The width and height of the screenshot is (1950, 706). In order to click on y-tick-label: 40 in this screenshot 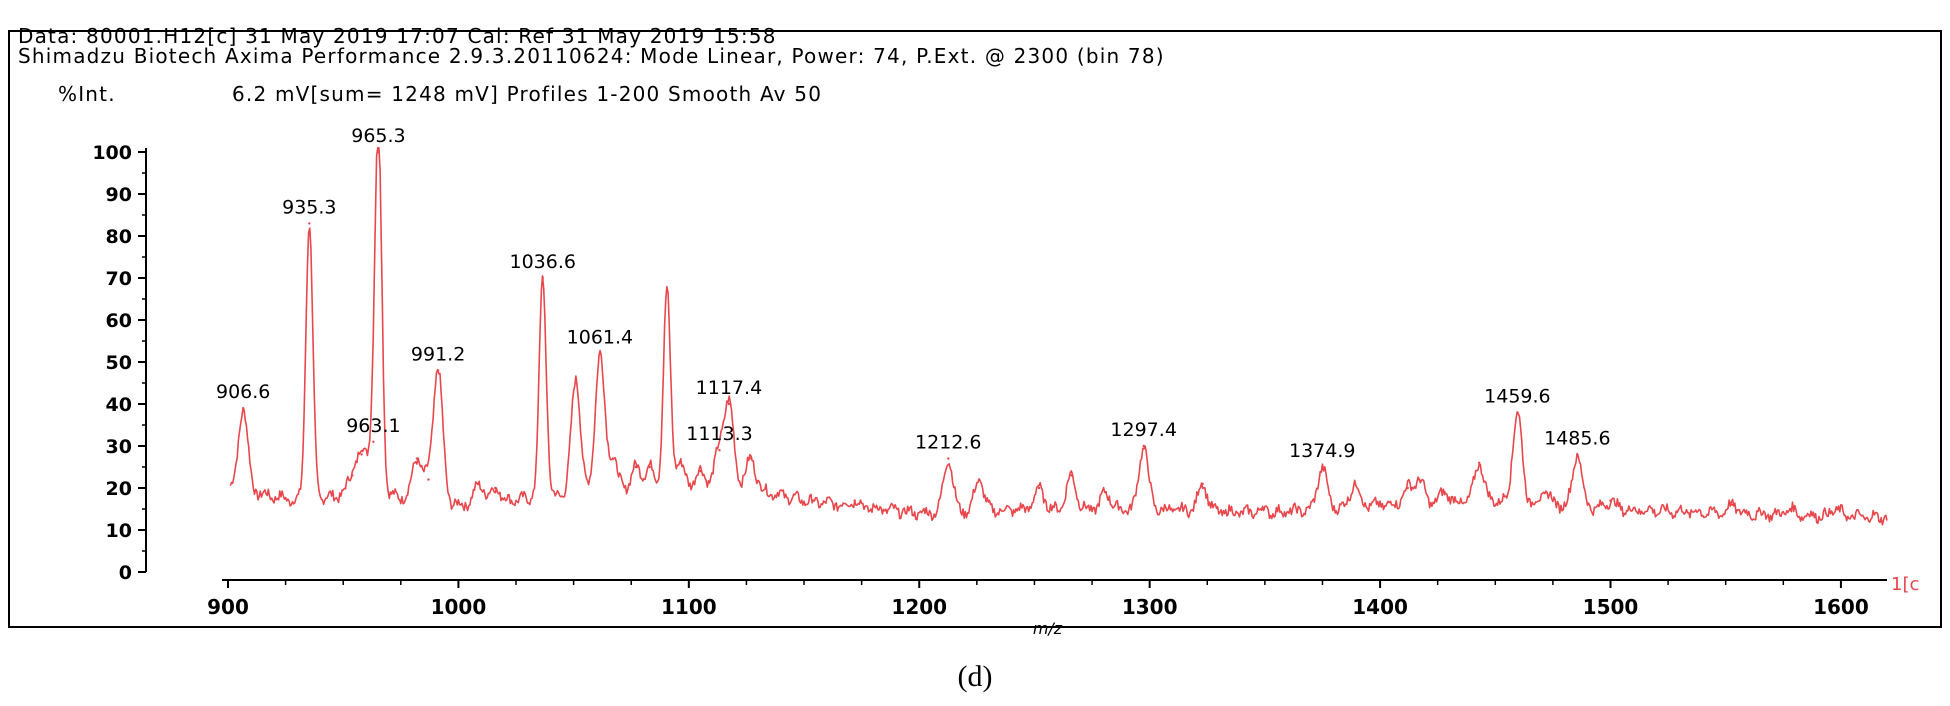, I will do `click(119, 405)`.